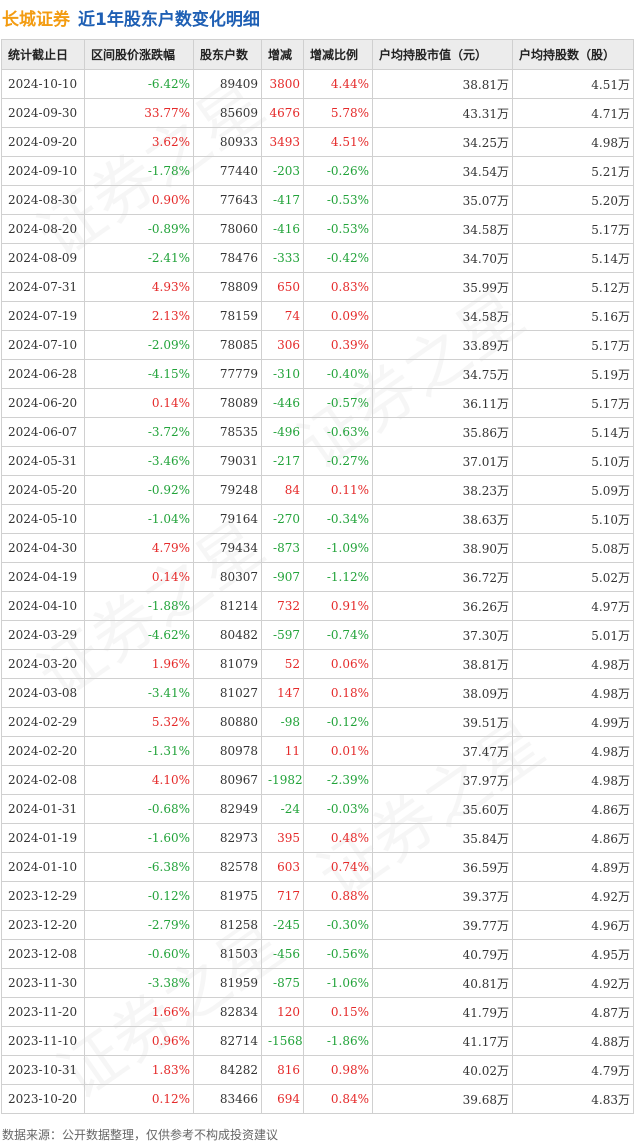 This screenshot has width=634, height=1144. I want to click on avg-value-cell: 43.31万, so click(442, 113).